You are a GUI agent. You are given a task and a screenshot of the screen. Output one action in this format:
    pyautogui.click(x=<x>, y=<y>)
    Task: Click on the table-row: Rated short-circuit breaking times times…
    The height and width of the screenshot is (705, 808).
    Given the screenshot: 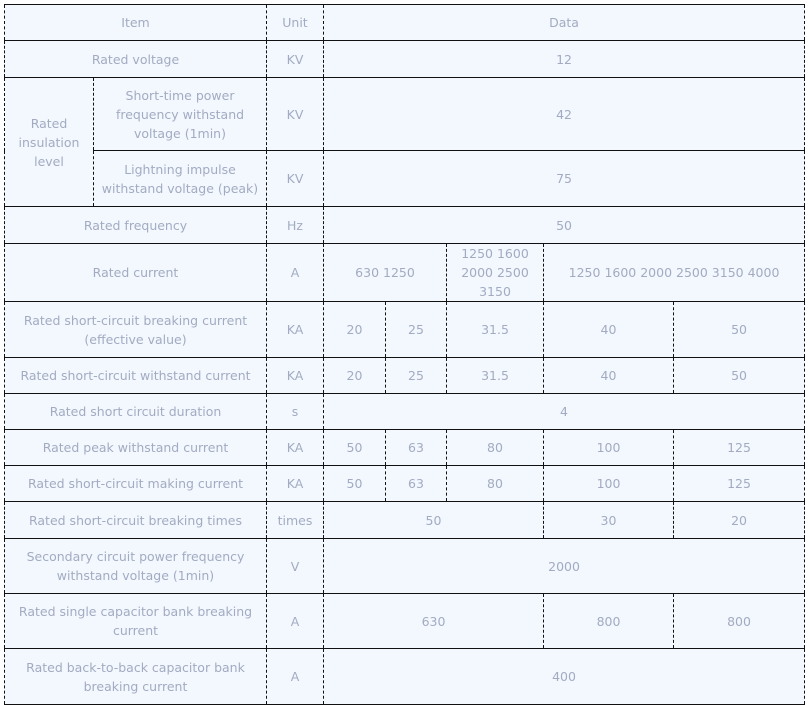 What is the action you would take?
    pyautogui.click(x=405, y=520)
    